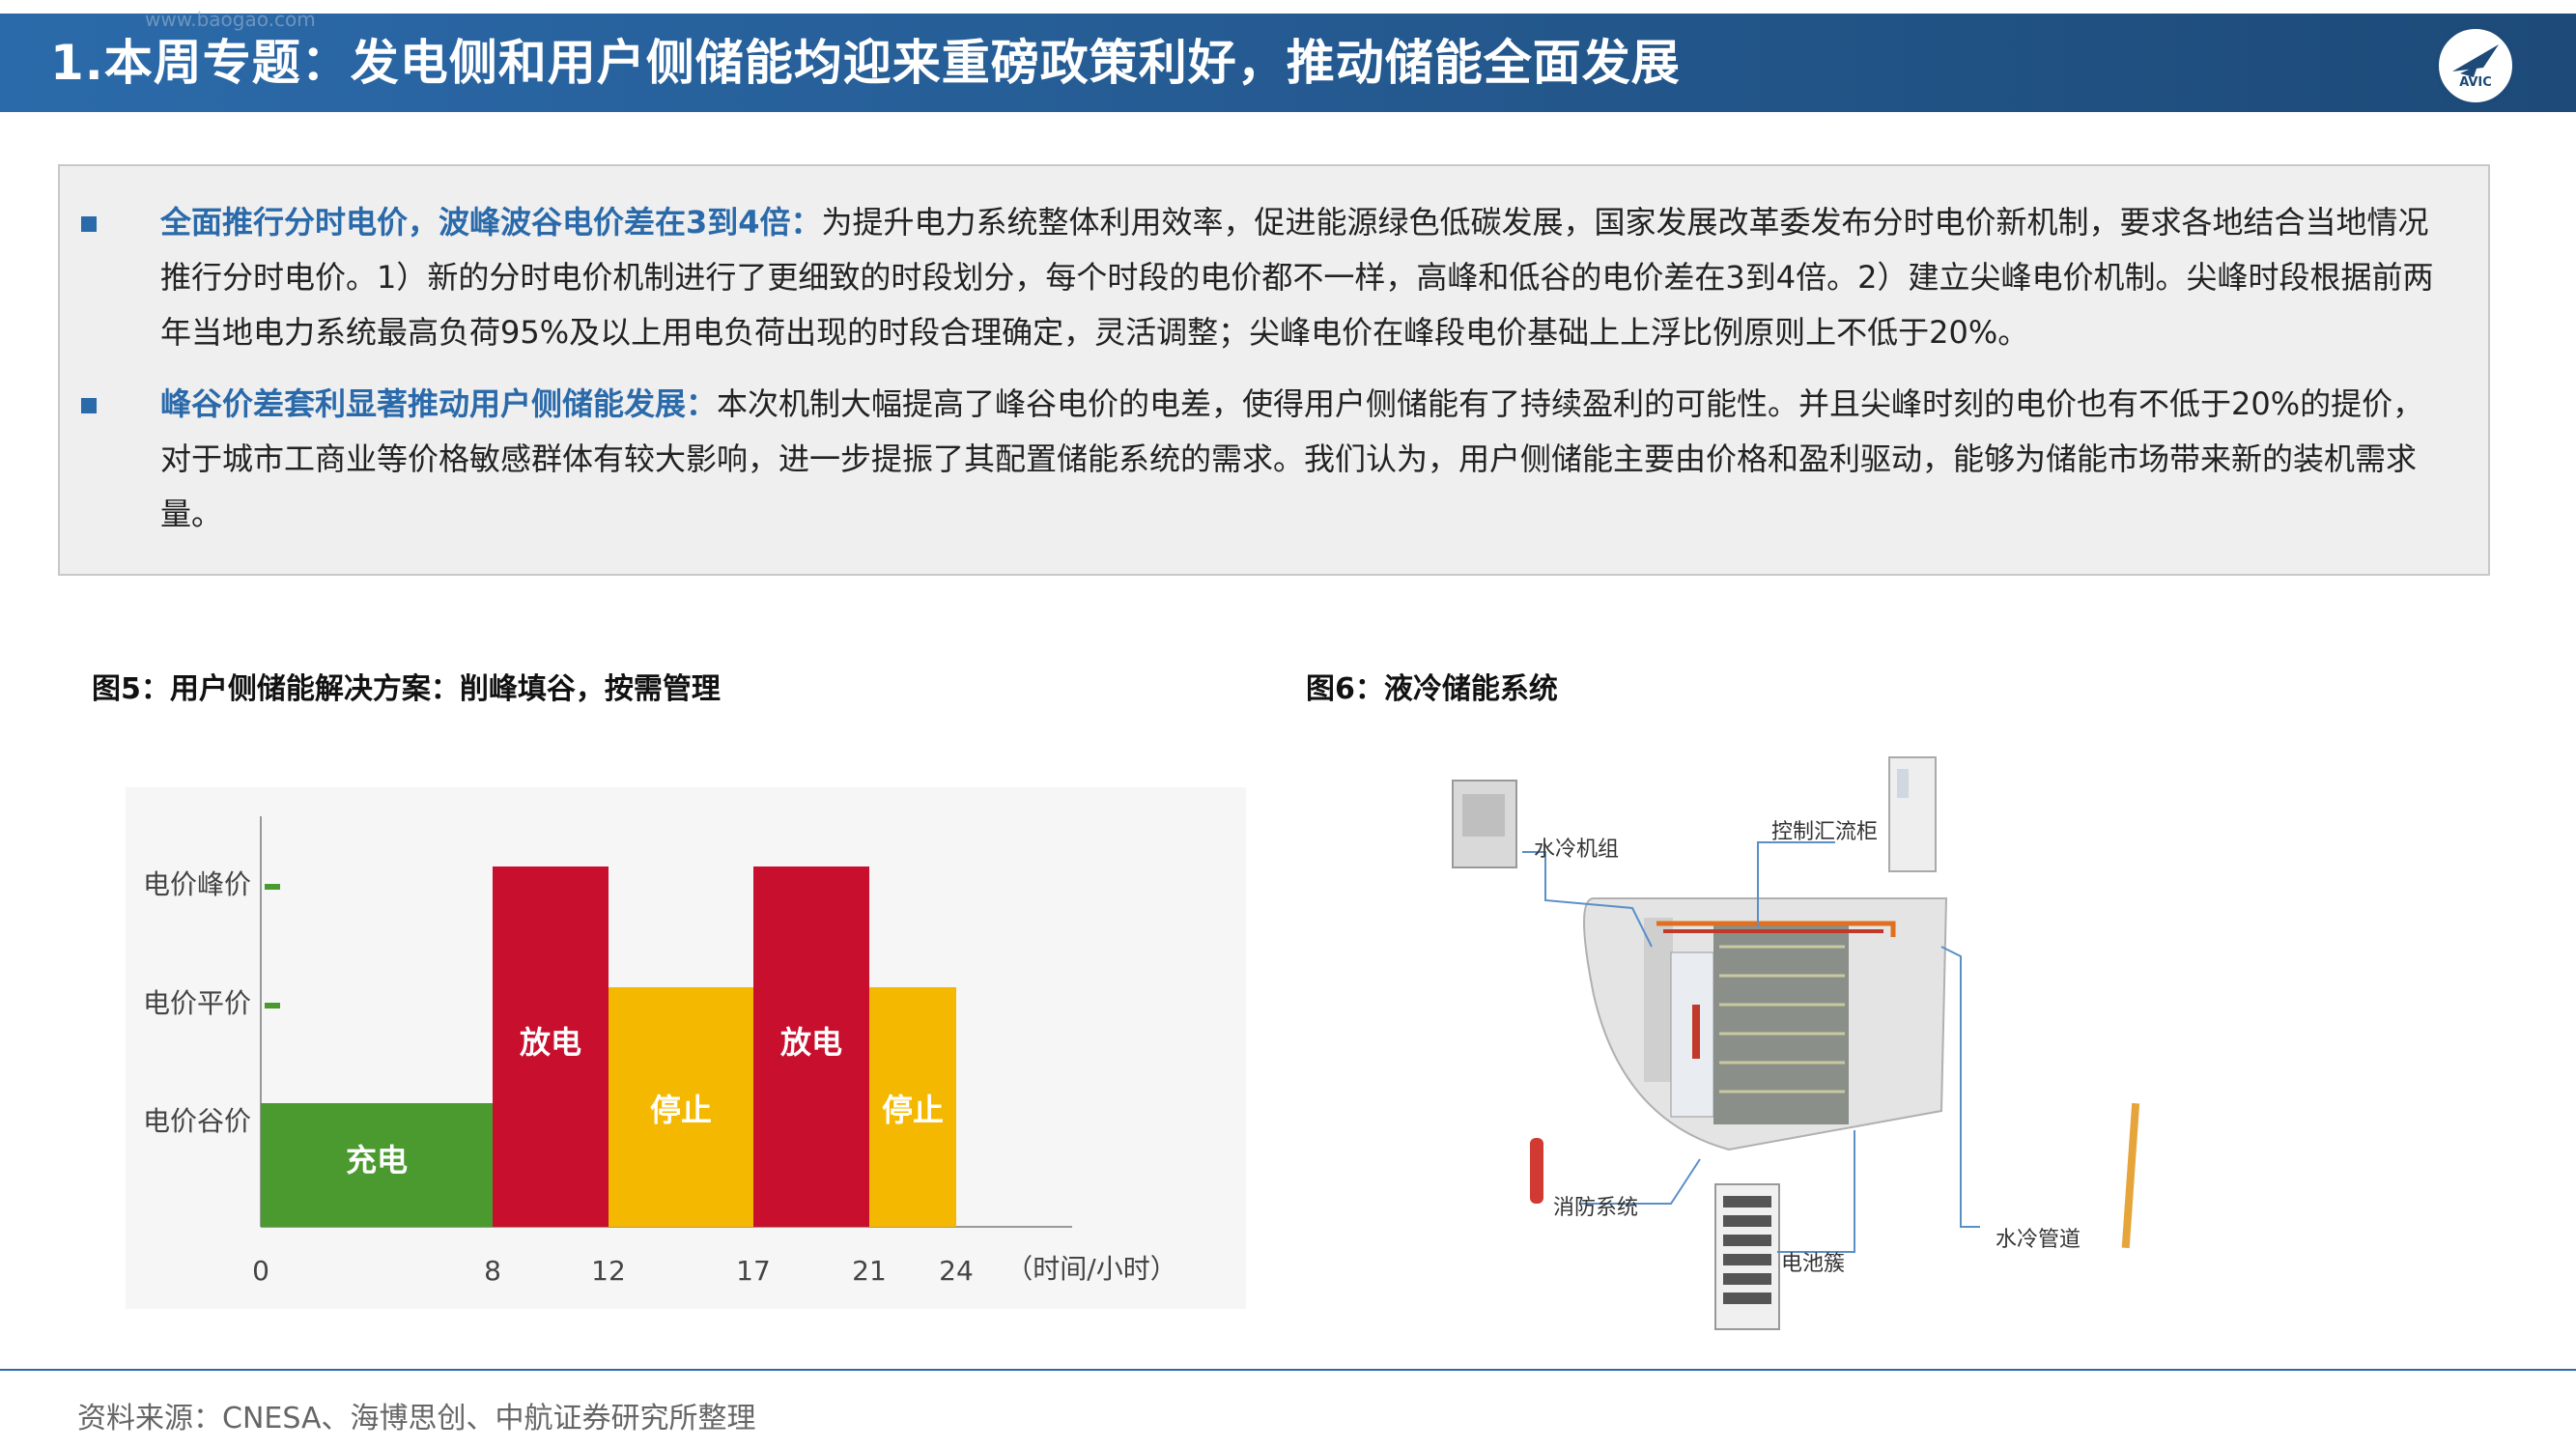  Describe the element at coordinates (2475, 82) in the screenshot. I see `logo-text: AVIC` at that location.